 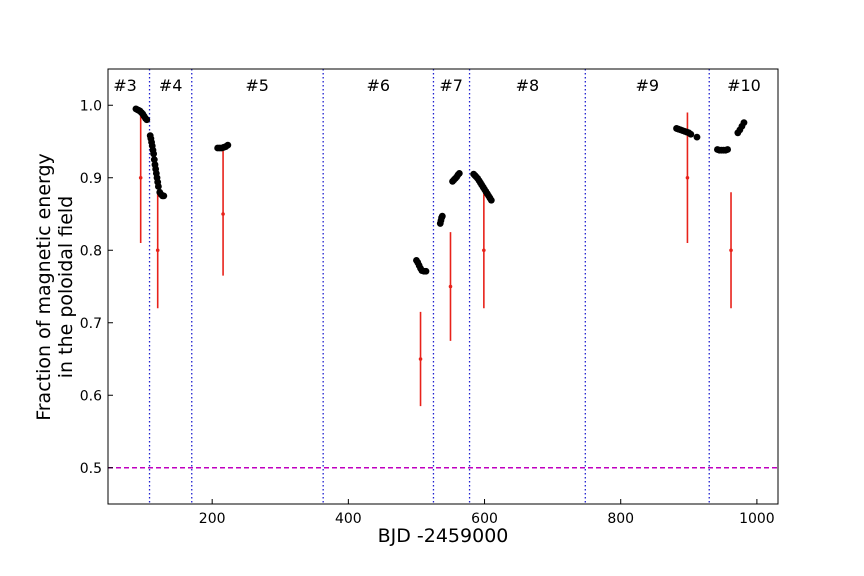 I want to click on x-tick-label: 600, so click(x=484, y=519).